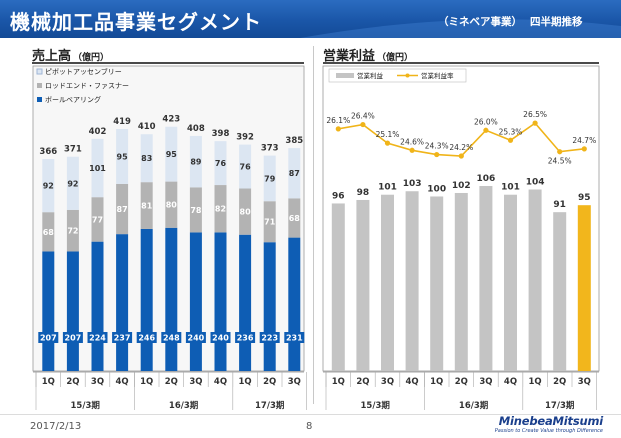 The image size is (621, 438). I want to click on sales-label-ball-0: 207, so click(48, 338).